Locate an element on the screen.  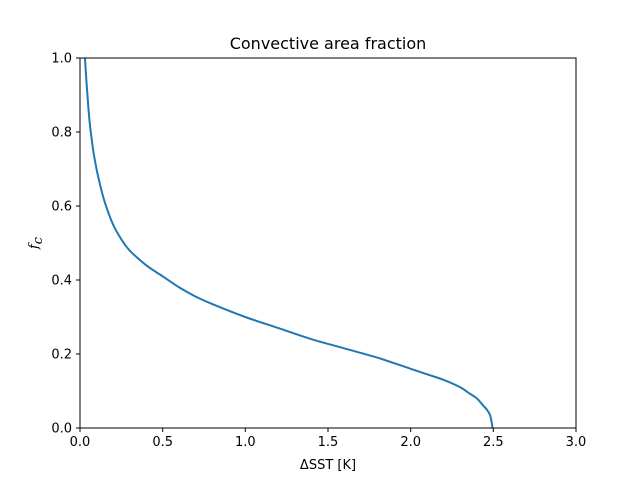
x-tick-label: 2.0 is located at coordinates (410, 442).